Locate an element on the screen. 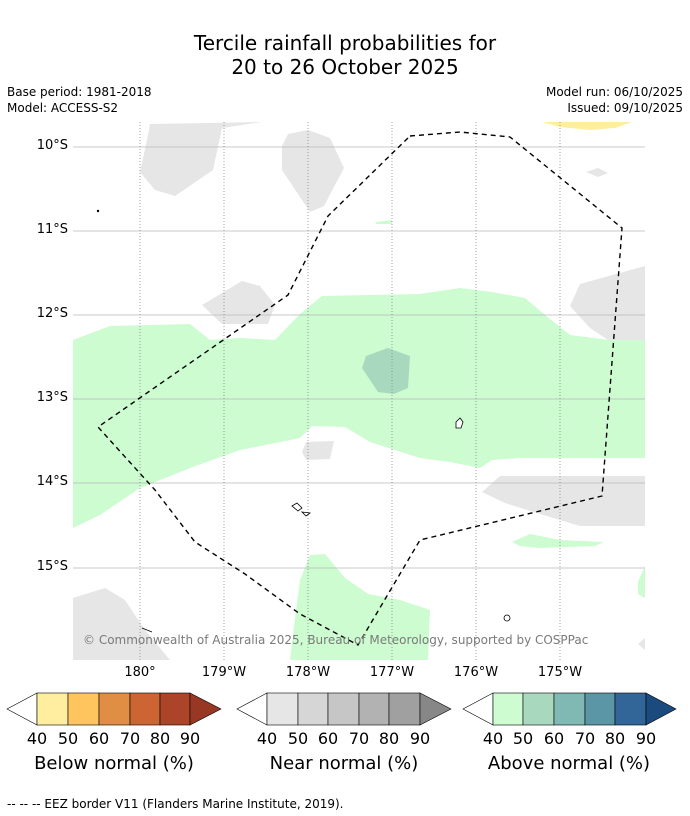  map-title-line2: 20 to 26 October 2025 is located at coordinates (345, 67).